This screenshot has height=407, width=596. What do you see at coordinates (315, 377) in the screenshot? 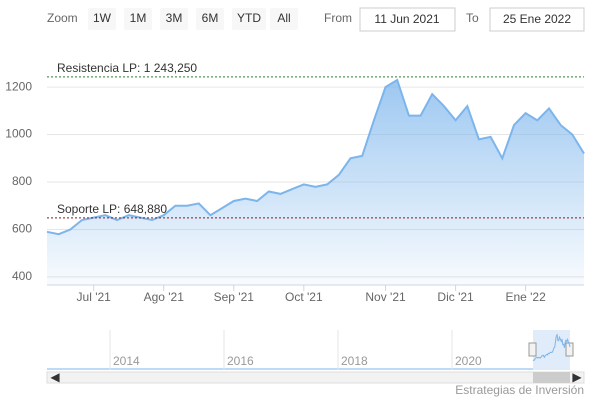
I see `scrollbar` at bounding box center [315, 377].